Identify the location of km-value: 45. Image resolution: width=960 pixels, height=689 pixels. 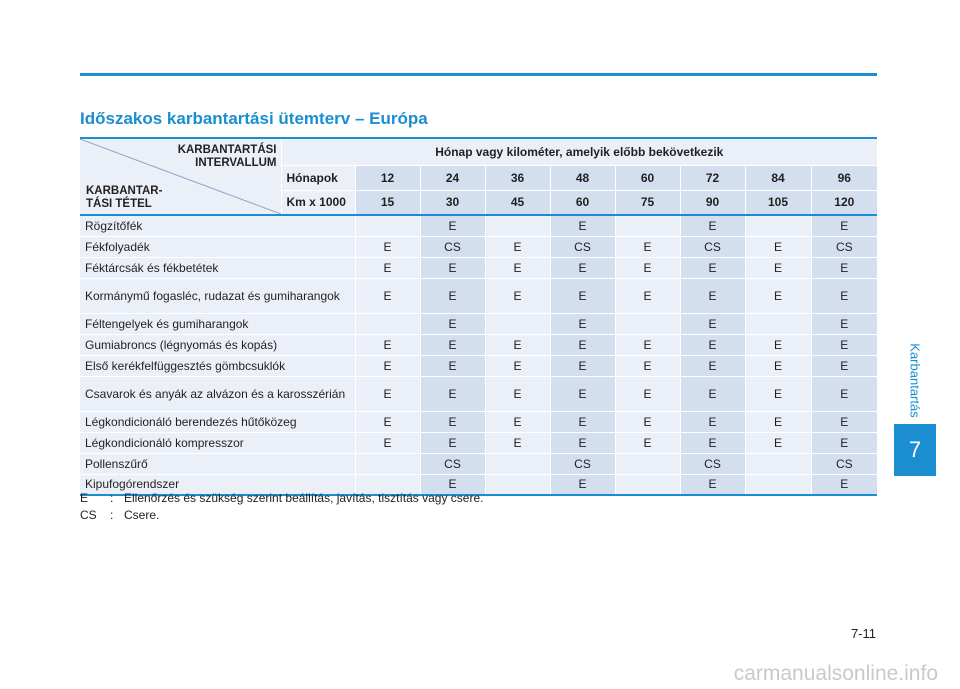
(517, 202).